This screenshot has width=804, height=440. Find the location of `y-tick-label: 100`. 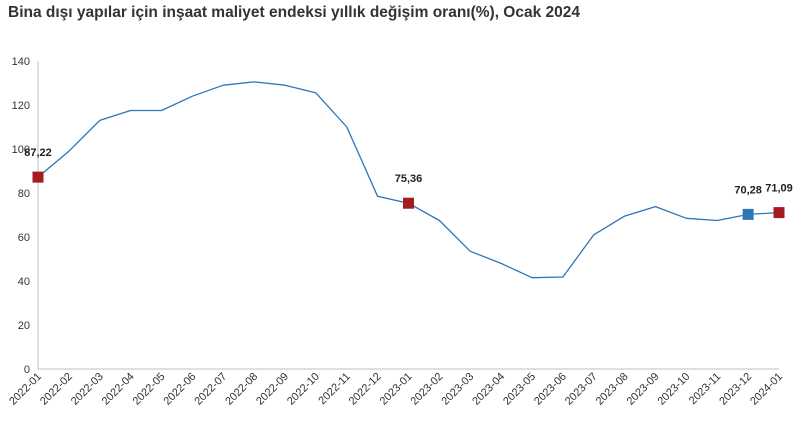

y-tick-label: 100 is located at coordinates (21, 150).